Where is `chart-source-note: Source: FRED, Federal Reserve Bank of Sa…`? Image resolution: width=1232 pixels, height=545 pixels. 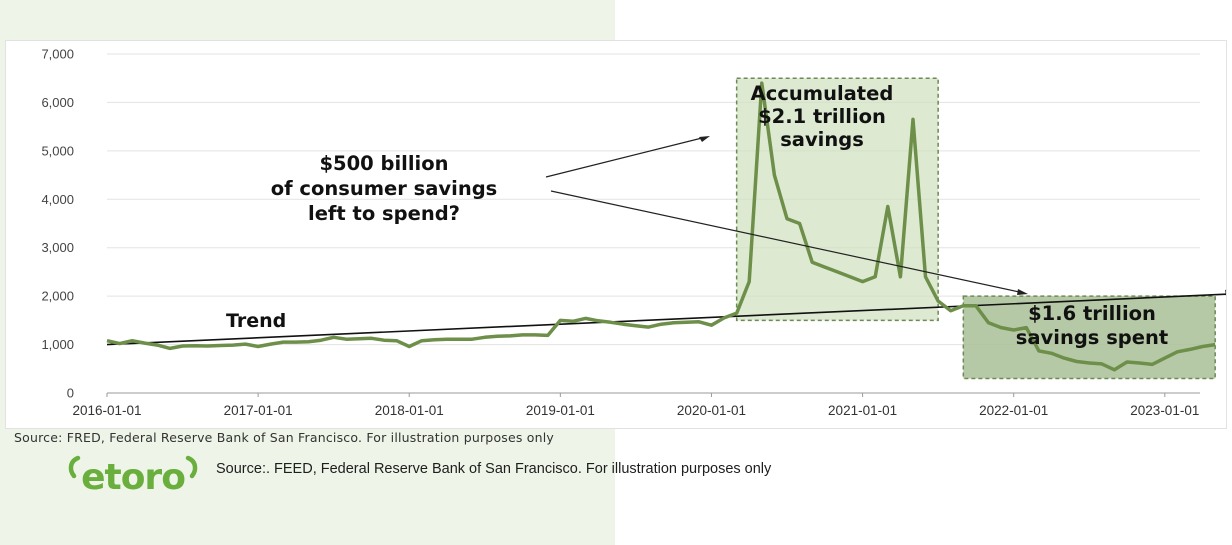 chart-source-note: Source: FRED, Federal Reserve Bank of Sa… is located at coordinates (284, 437).